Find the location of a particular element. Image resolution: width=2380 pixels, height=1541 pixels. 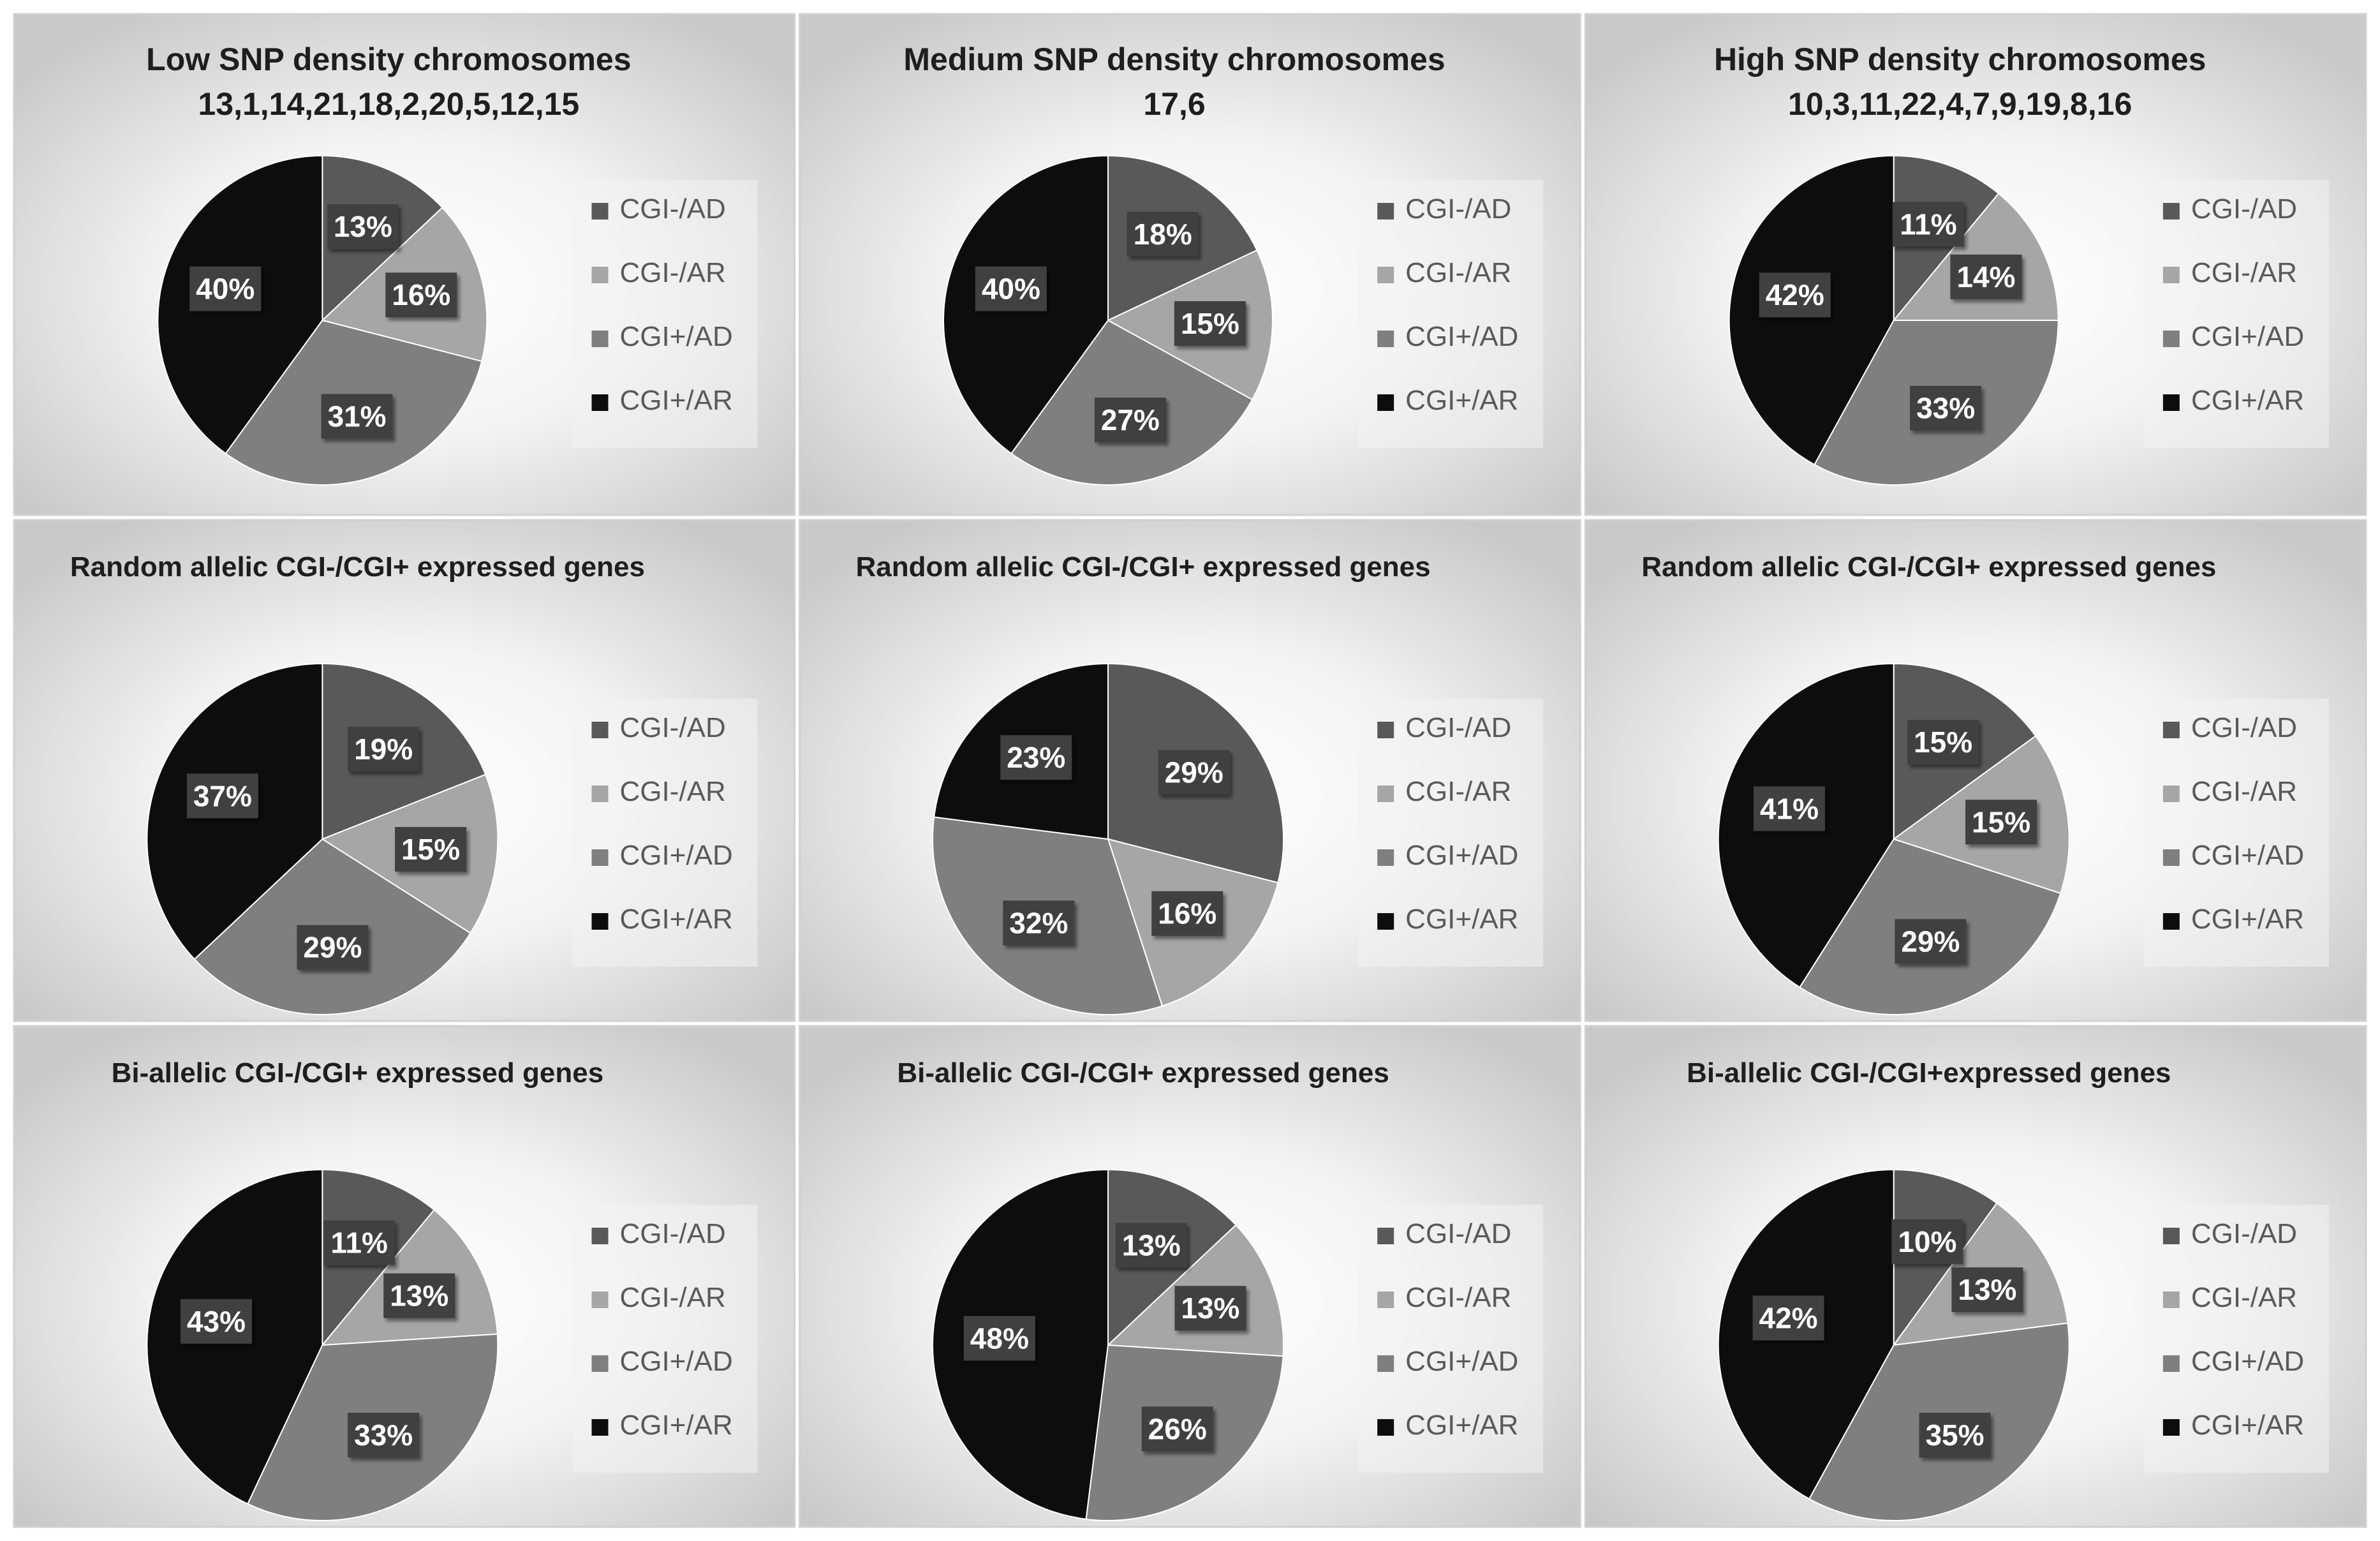

chart-title: High SNP density chromosomes is located at coordinates (1960, 59).